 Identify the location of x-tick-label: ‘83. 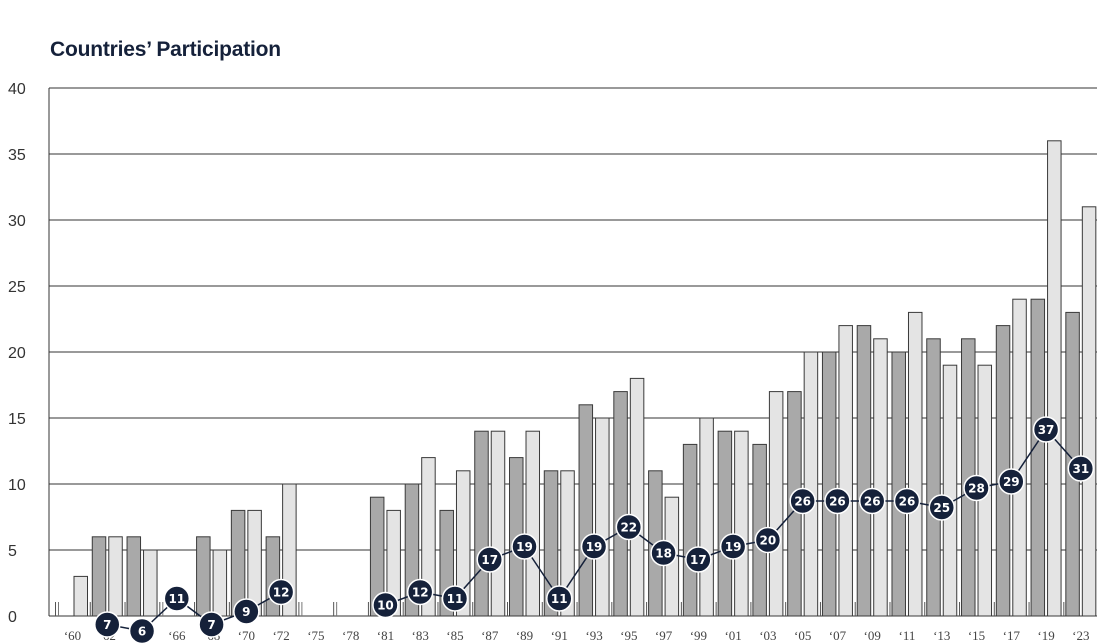
(420, 635).